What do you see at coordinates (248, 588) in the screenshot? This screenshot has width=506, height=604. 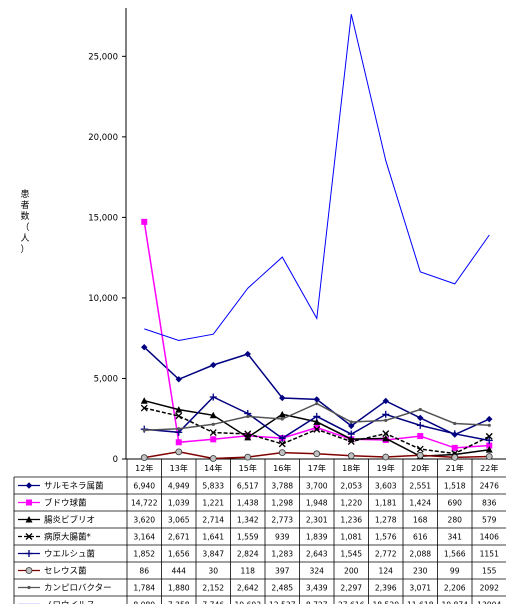 I see `data-label: 2,642` at bounding box center [248, 588].